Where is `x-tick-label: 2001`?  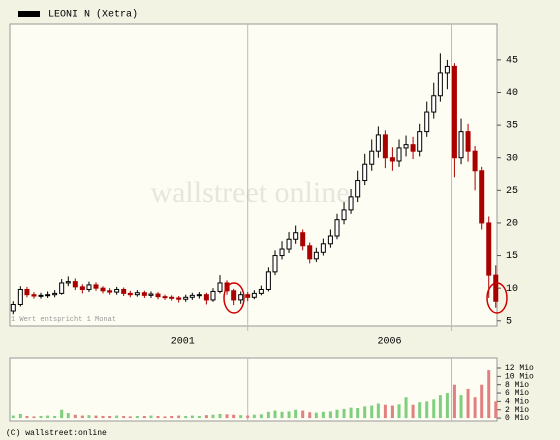 x-tick-label: 2001 is located at coordinates (183, 342).